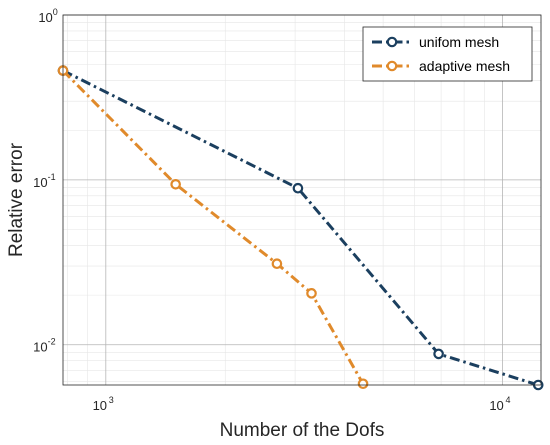  I want to click on x-tick-exponent: 4, so click(508, 400).